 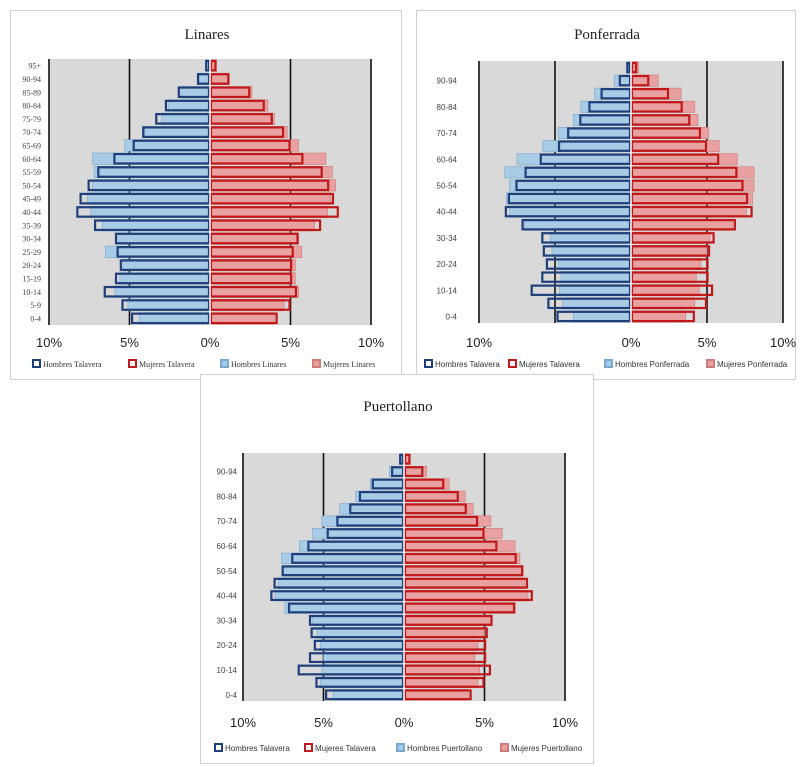 What do you see at coordinates (447, 185) in the screenshot?
I see `category-label: 50-54` at bounding box center [447, 185].